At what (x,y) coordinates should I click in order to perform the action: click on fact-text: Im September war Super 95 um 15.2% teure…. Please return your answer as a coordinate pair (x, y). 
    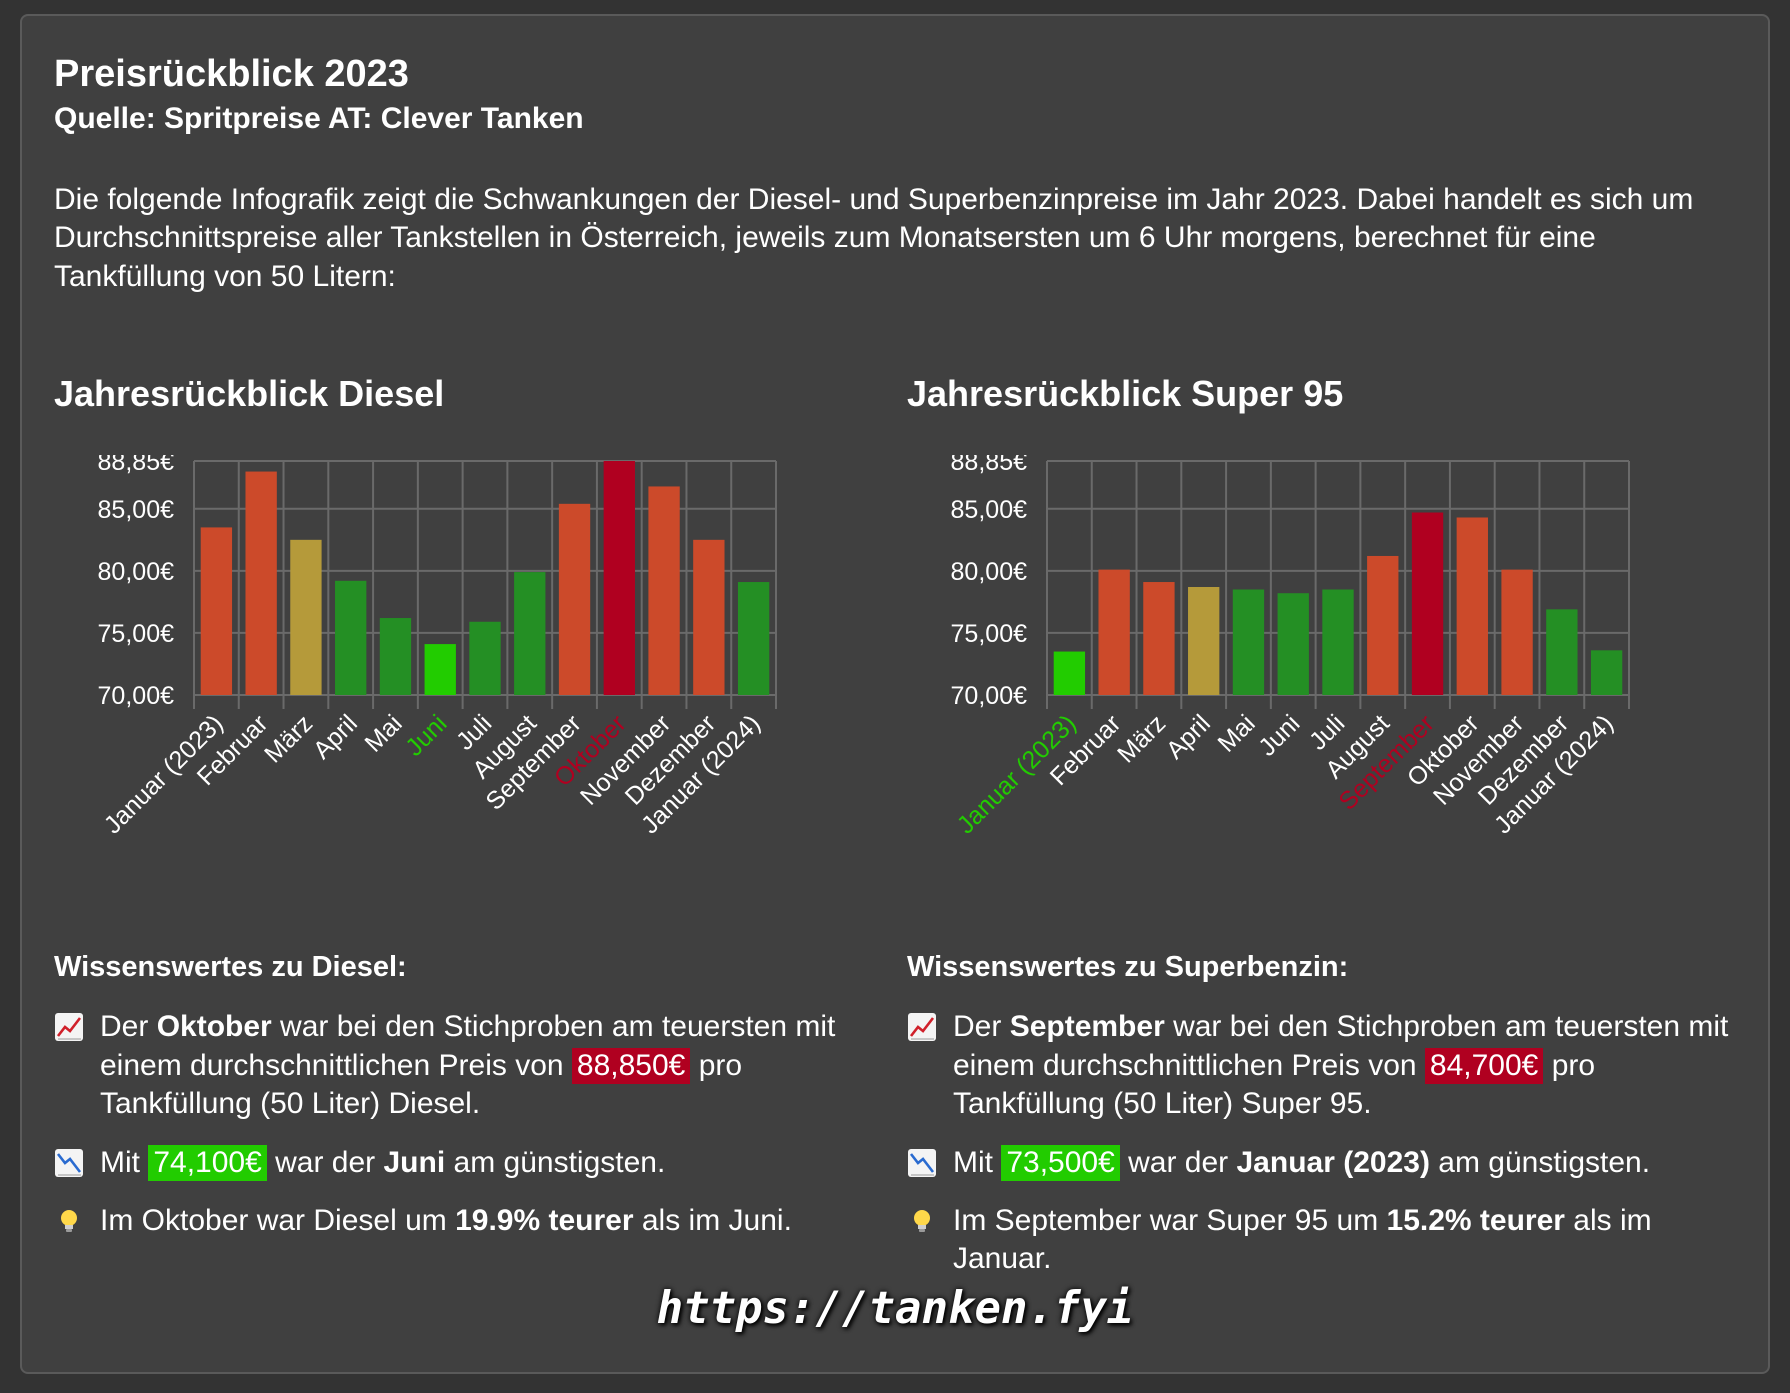
    Looking at the image, I should click on (1302, 1240).